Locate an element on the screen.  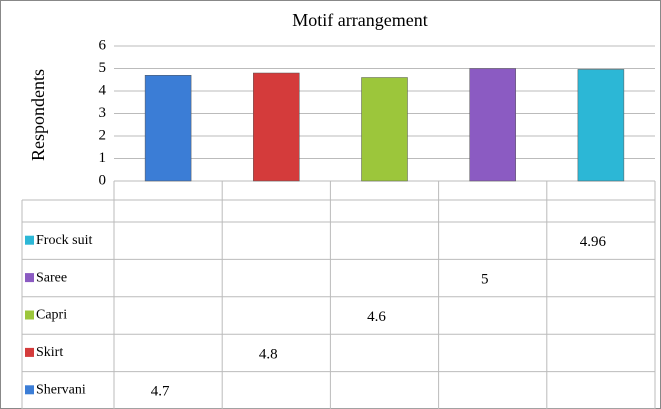
legend-label: Capri is located at coordinates (51, 315).